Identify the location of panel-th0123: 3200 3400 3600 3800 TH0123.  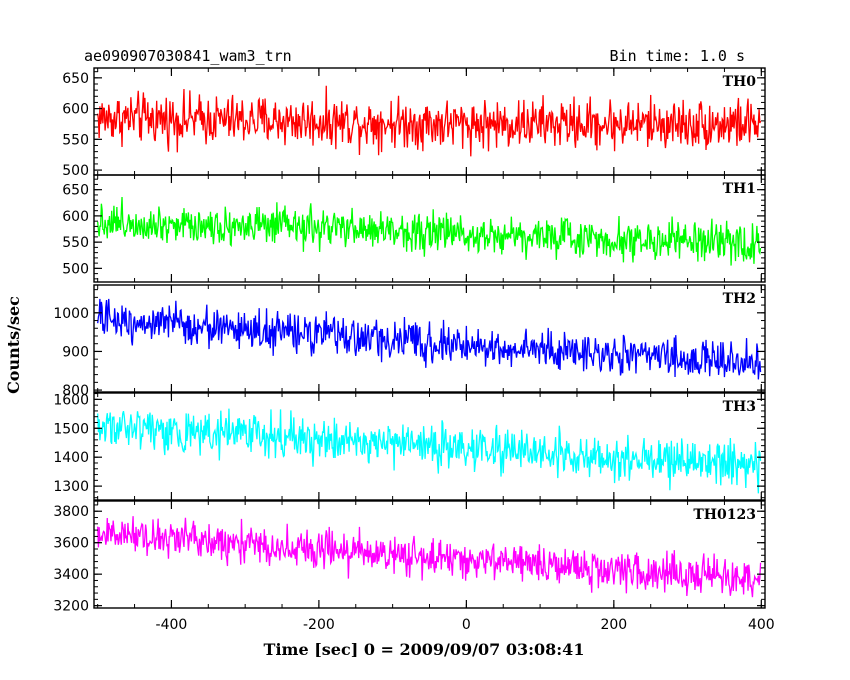
(409, 557).